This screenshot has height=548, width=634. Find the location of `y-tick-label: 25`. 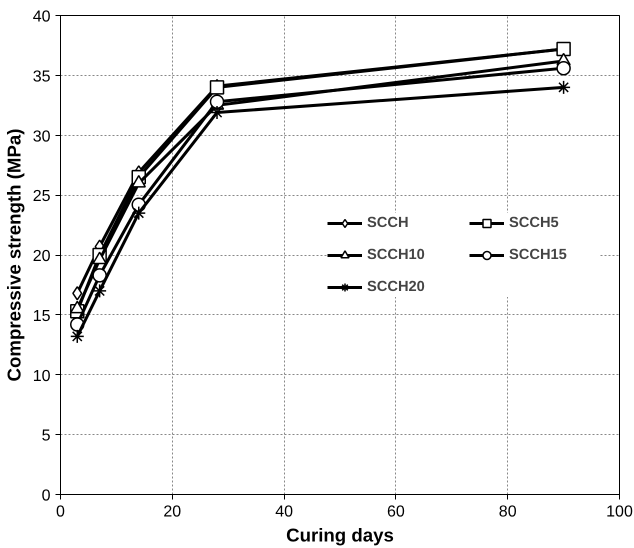

y-tick-label: 25 is located at coordinates (41, 197).